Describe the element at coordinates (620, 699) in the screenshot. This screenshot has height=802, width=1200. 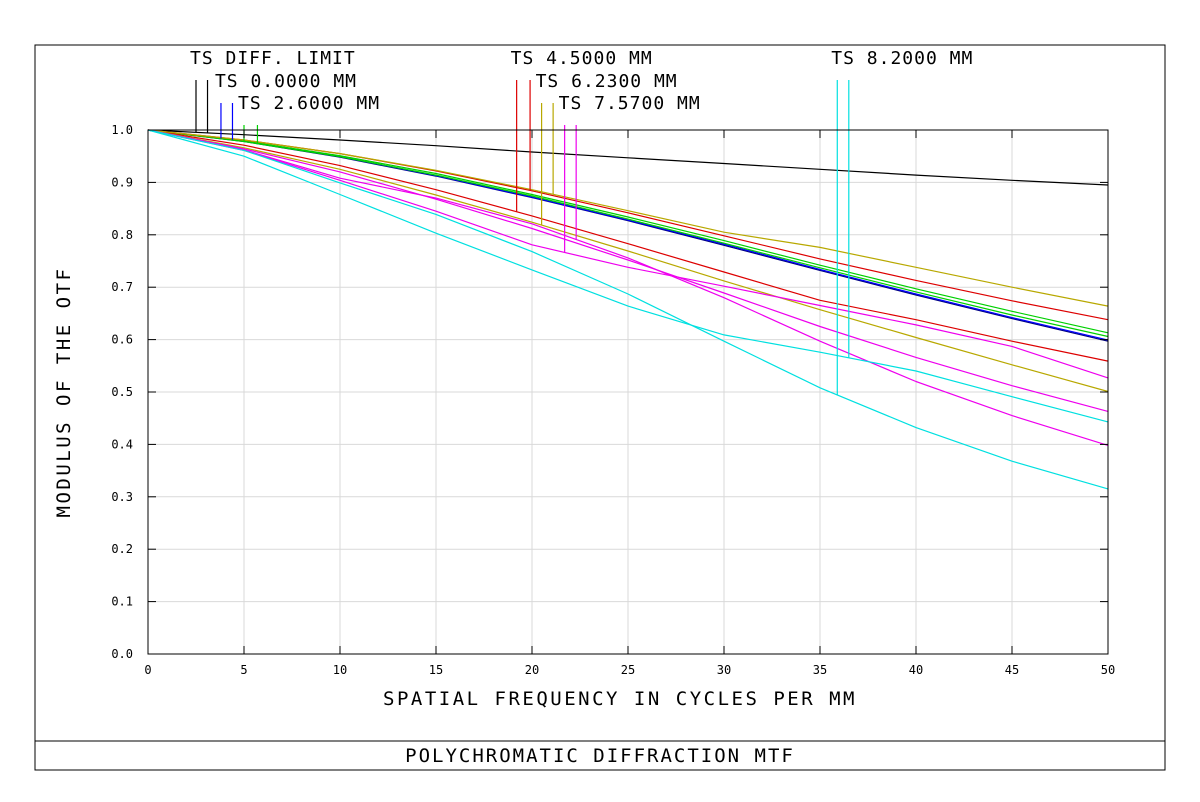
I see `x-axis-title: SPATIAL FREQUENCY IN CYCLES PER MM` at that location.